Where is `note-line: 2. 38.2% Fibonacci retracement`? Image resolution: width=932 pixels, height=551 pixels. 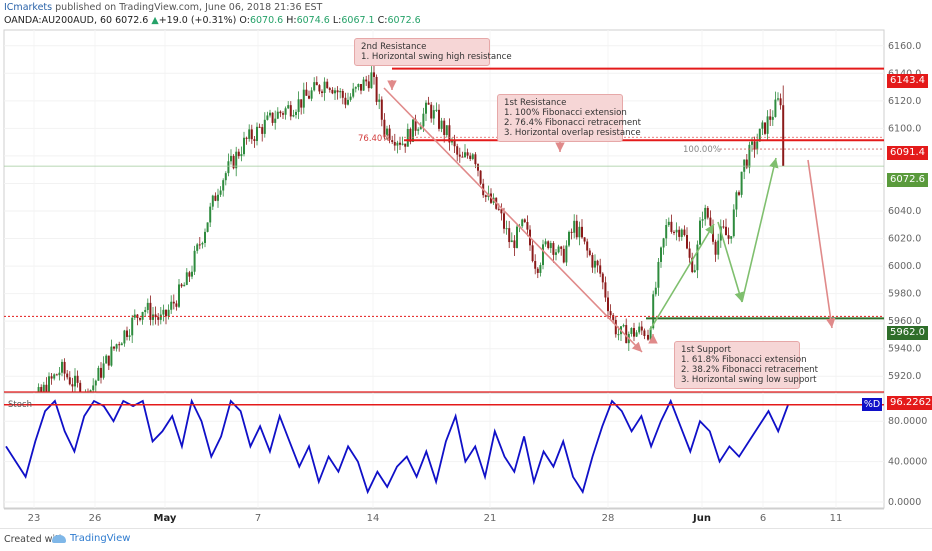 note-line: 2. 38.2% Fibonacci retracement is located at coordinates (749, 370).